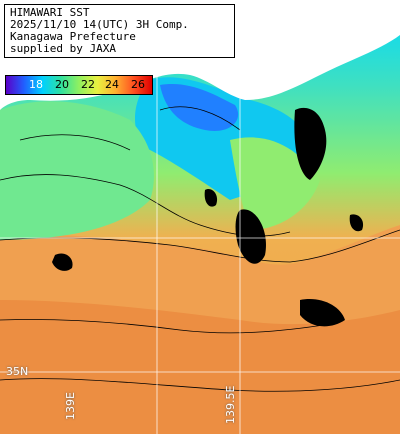 The width and height of the screenshot is (400, 434). I want to click on legend-label: 22, so click(88, 84).